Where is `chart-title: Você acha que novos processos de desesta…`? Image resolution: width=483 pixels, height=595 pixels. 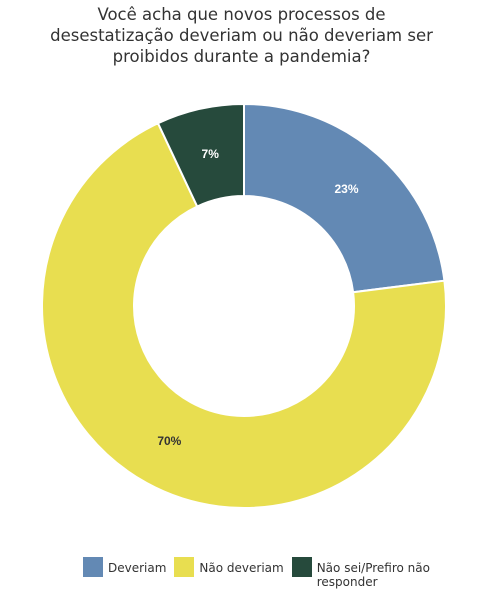
chart-title: Você acha que novos processos de desesta… is located at coordinates (241, 35).